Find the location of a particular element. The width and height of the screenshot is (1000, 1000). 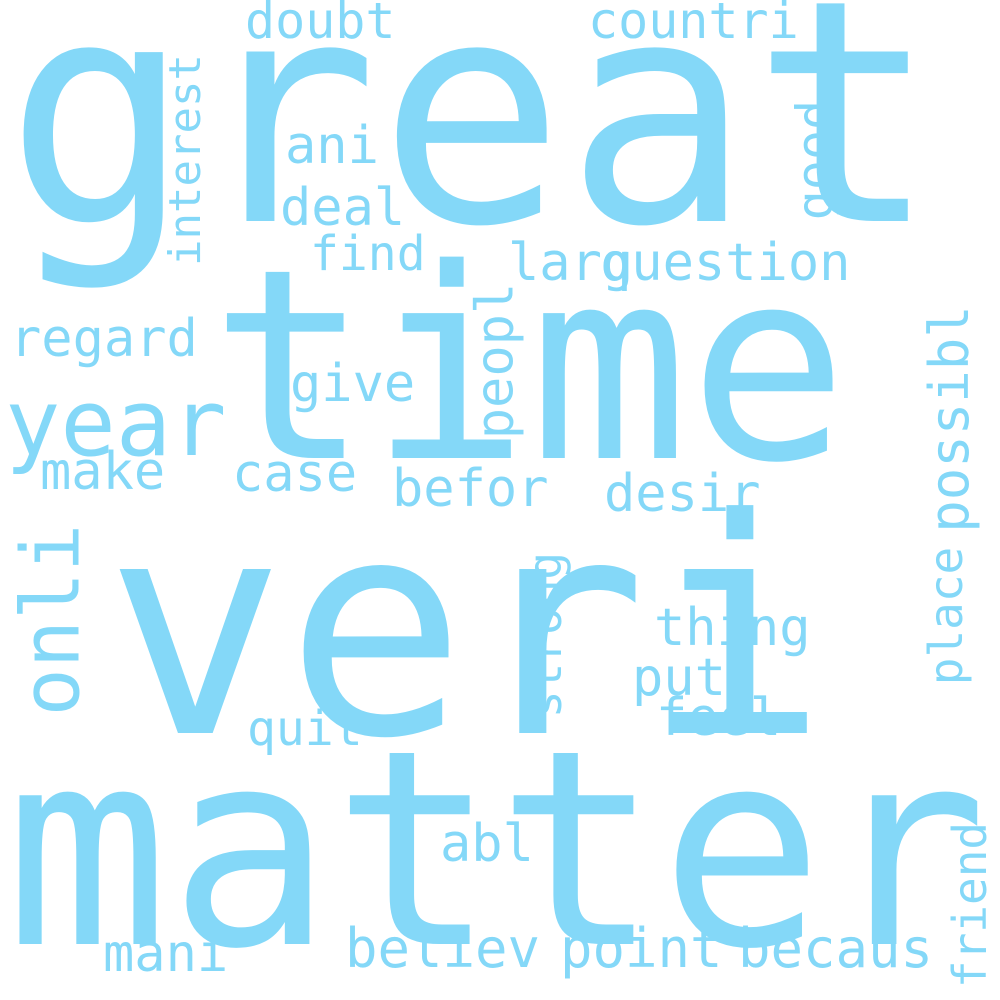

word-good: good is located at coordinates (815, 160).